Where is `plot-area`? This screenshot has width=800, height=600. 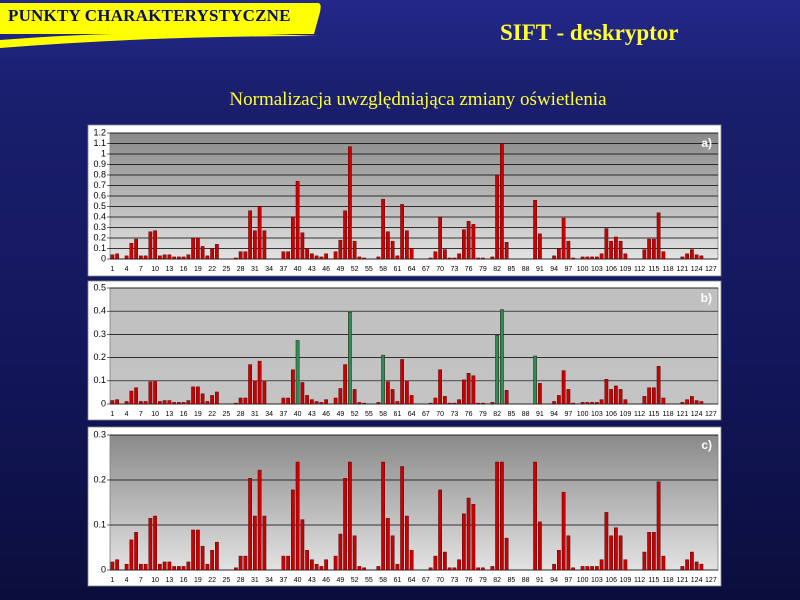
plot-area is located at coordinates (414, 346).